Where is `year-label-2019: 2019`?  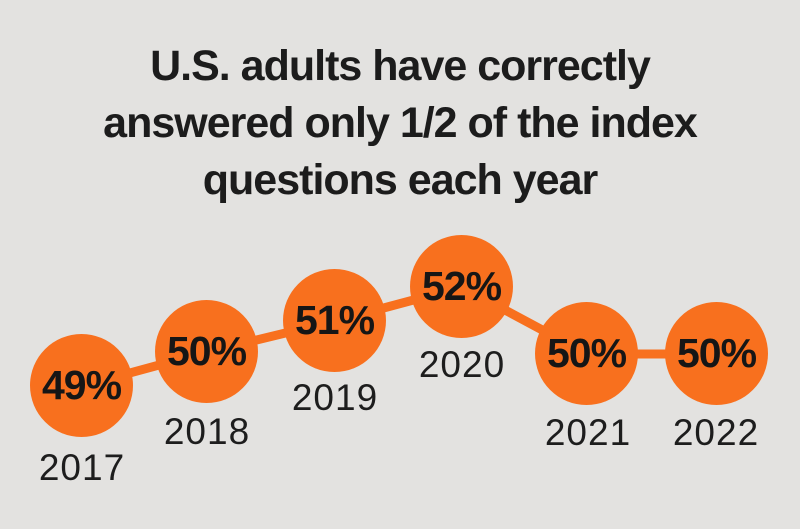 year-label-2019: 2019 is located at coordinates (335, 397).